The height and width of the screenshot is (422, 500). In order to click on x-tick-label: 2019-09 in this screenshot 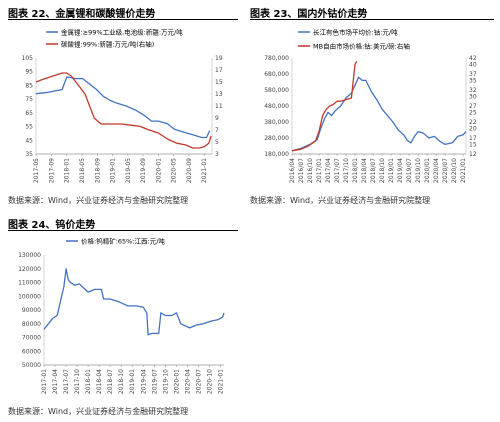, I will do `click(143, 170)`.